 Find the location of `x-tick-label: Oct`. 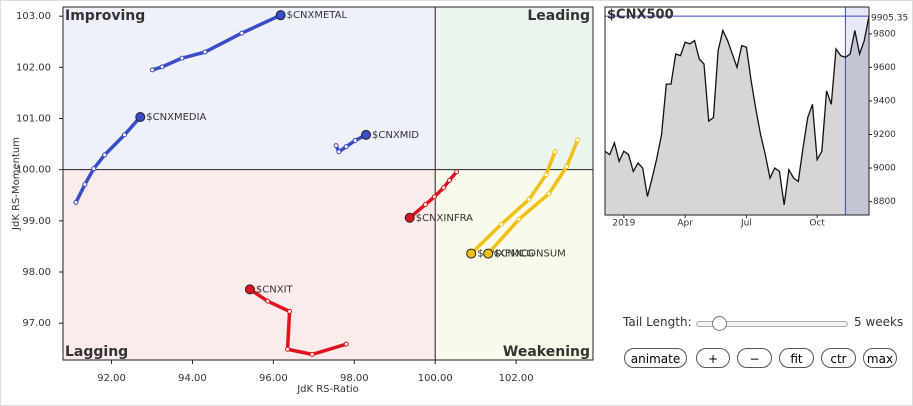

x-tick-label: Oct is located at coordinates (817, 224).